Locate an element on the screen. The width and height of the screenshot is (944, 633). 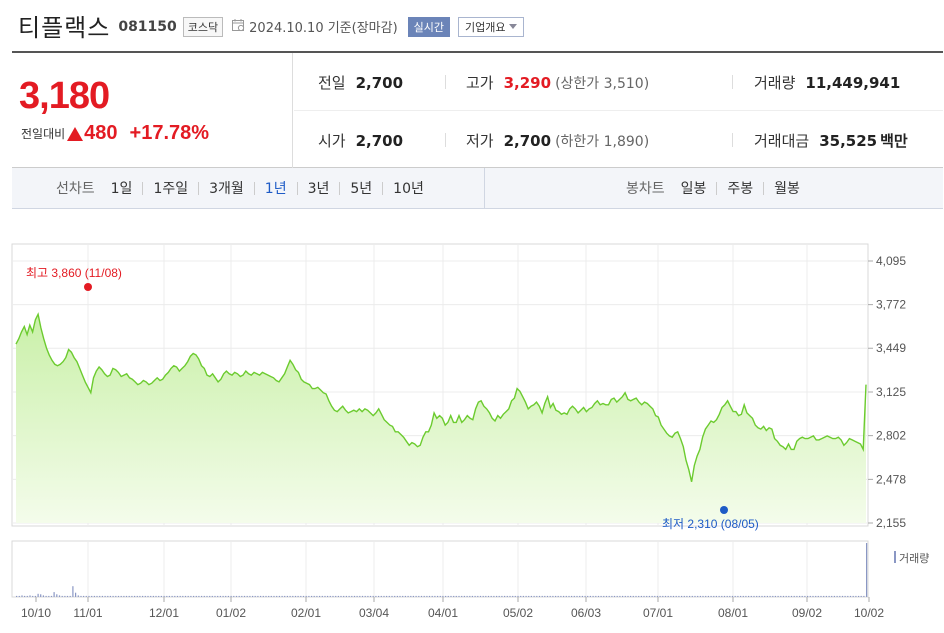
stat-trade-value: 거래대금 35,525 백만 is located at coordinates (831, 140).